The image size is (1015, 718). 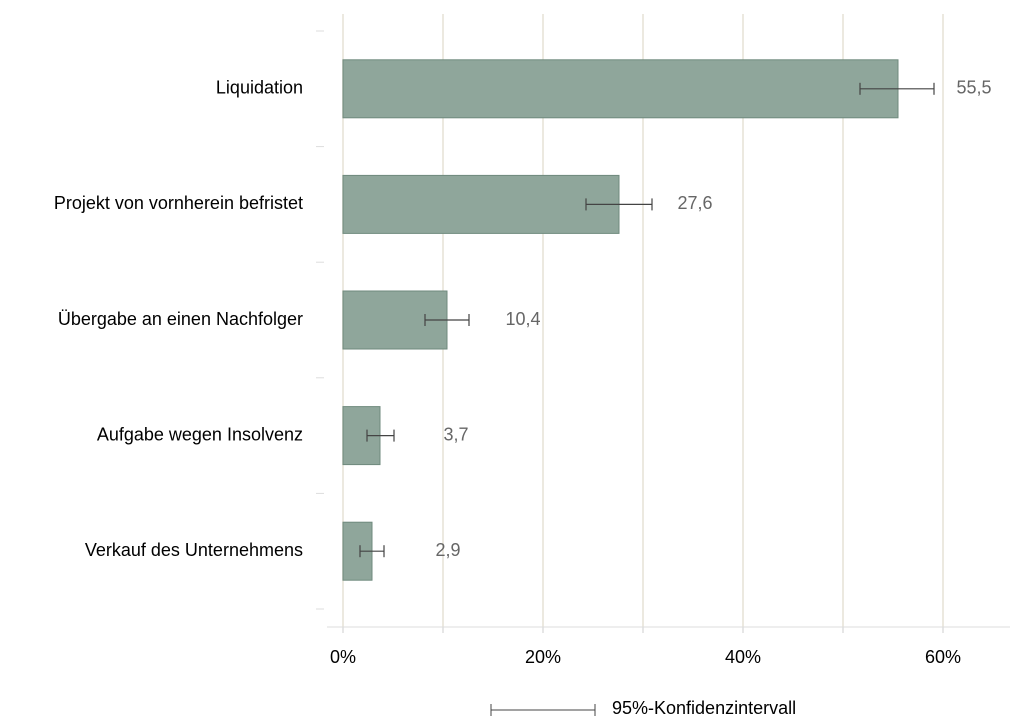 I want to click on x-tick-label: 20%, so click(x=543, y=657).